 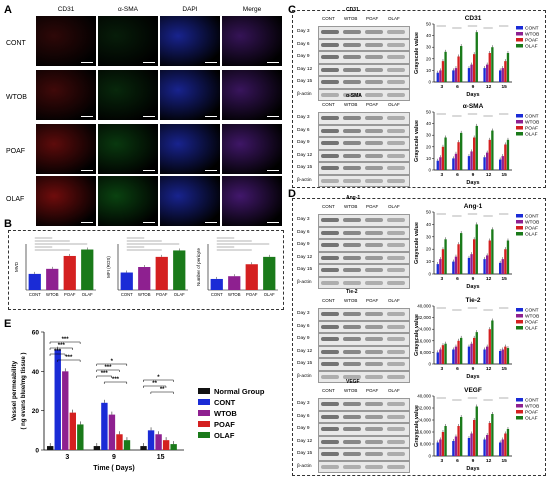 What do you see at coordinates (417, 141) in the screenshot?
I see `y-axis-label: Grayscale value` at bounding box center [417, 141].